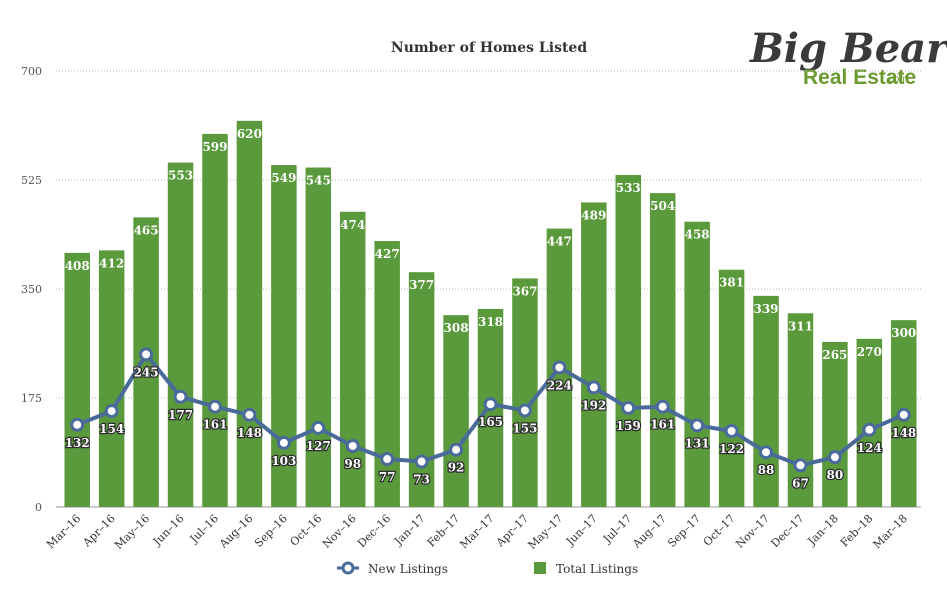 The image size is (947, 610). Describe the element at coordinates (581, 530) in the screenshot. I see `x-tick-label: Jun–17` at that location.